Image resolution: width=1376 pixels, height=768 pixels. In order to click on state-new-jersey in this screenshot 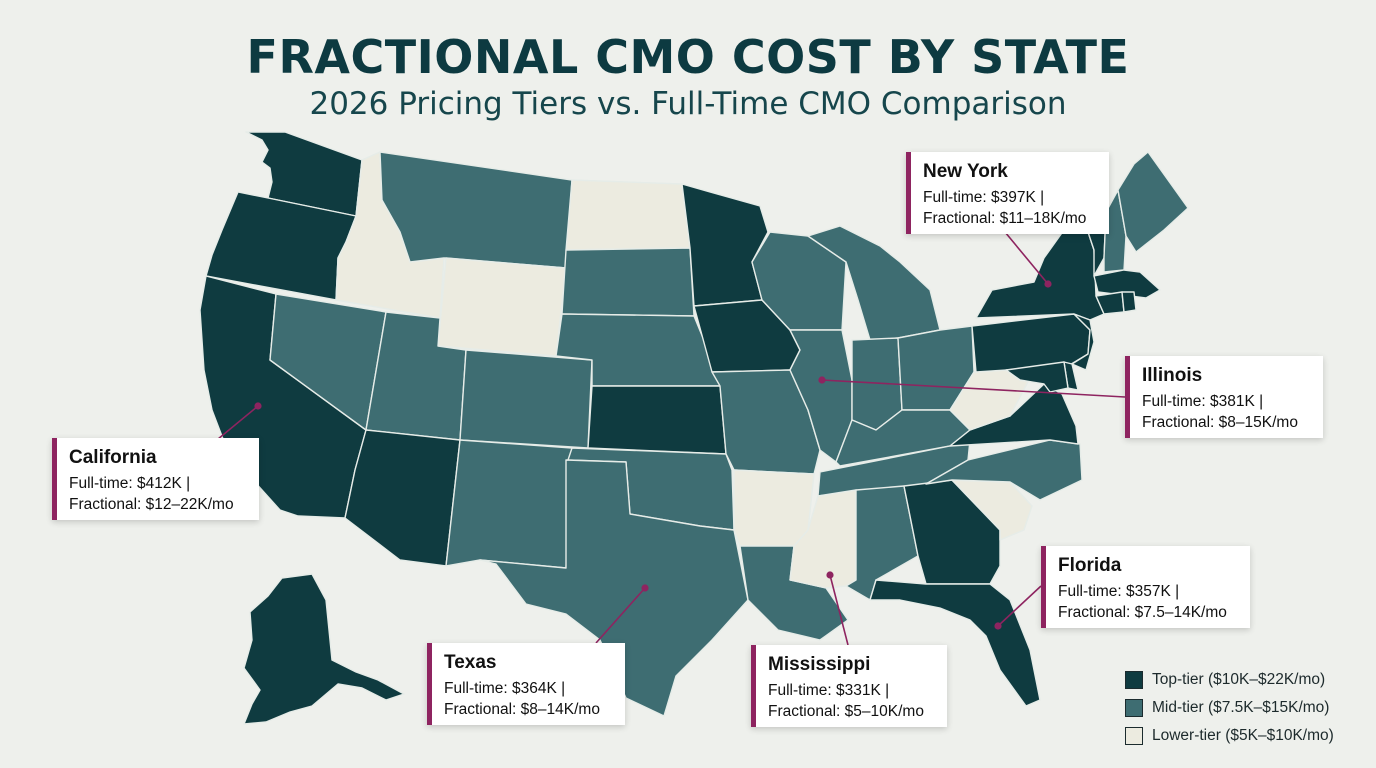, I will do `click(1083, 342)`.